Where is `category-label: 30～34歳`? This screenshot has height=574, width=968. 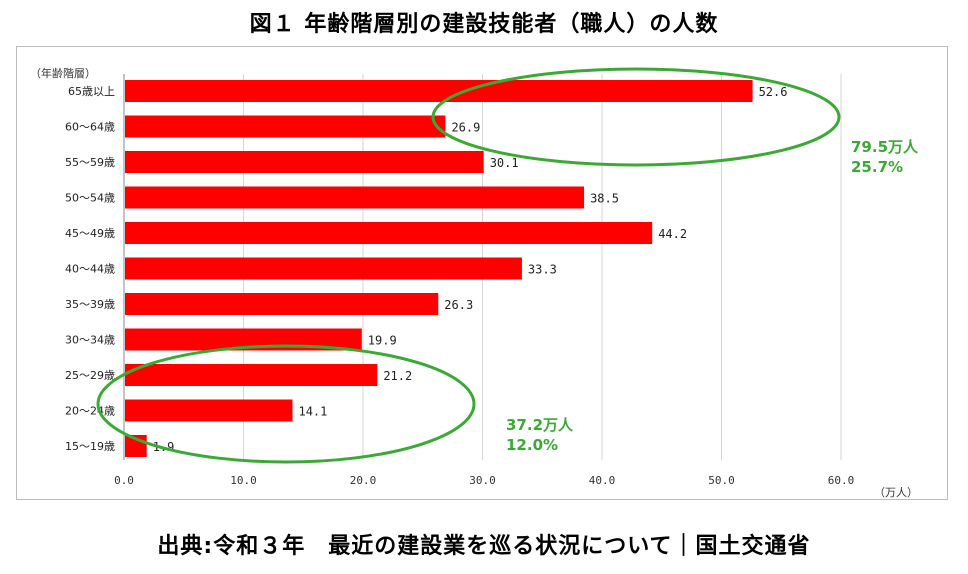
category-label: 30～34歳 is located at coordinates (90, 340).